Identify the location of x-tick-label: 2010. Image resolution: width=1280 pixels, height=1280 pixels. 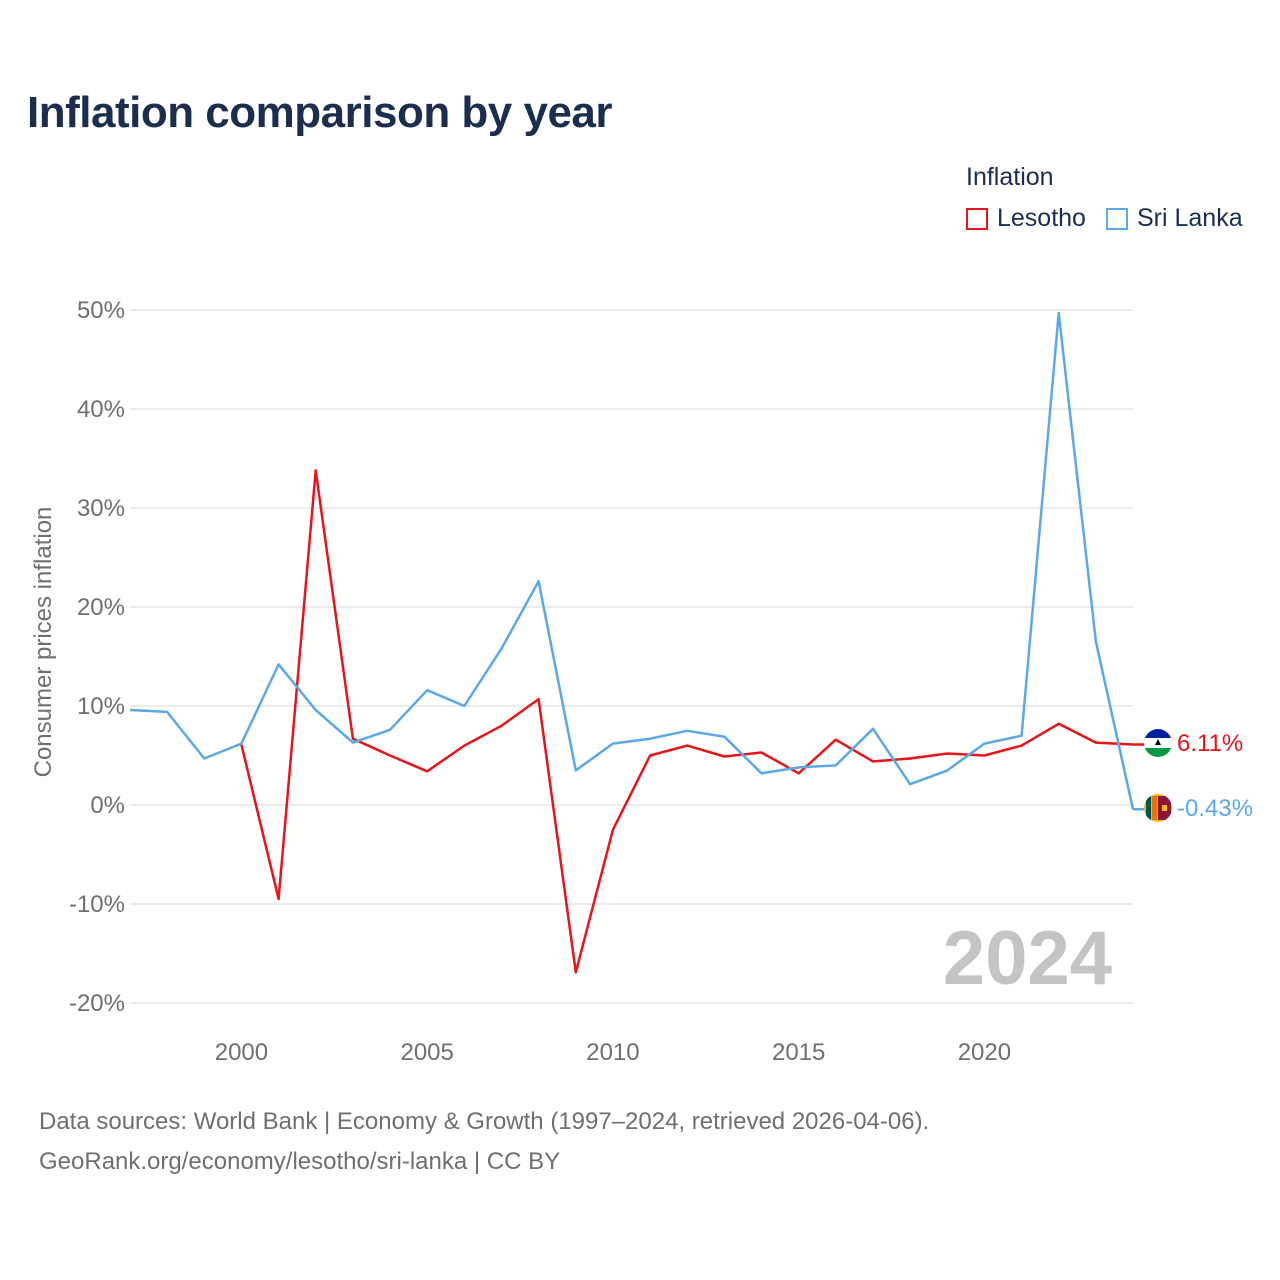
(612, 1052).